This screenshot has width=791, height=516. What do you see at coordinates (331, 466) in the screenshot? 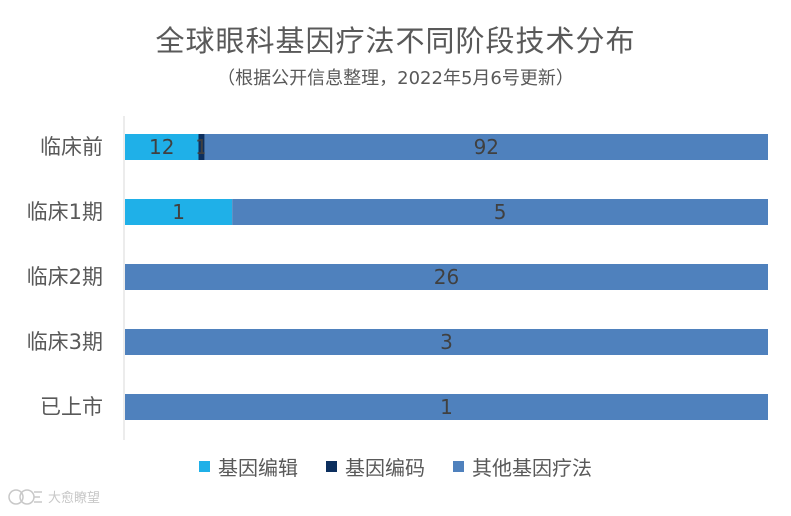
I see `legend-swatch-gene-encoding` at bounding box center [331, 466].